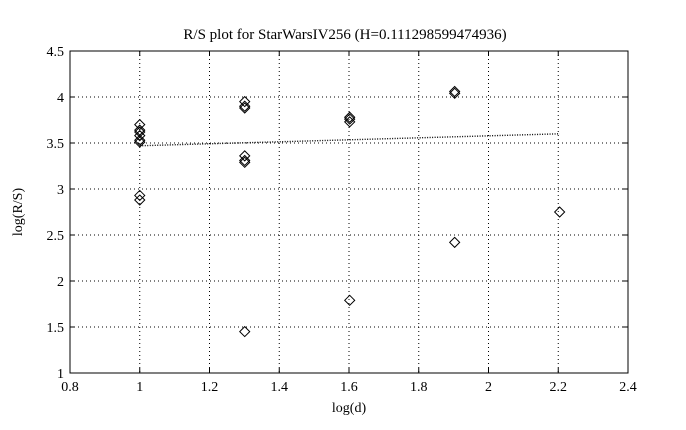  Describe the element at coordinates (56, 328) in the screenshot. I see `y-tick-label: 1.5` at that location.